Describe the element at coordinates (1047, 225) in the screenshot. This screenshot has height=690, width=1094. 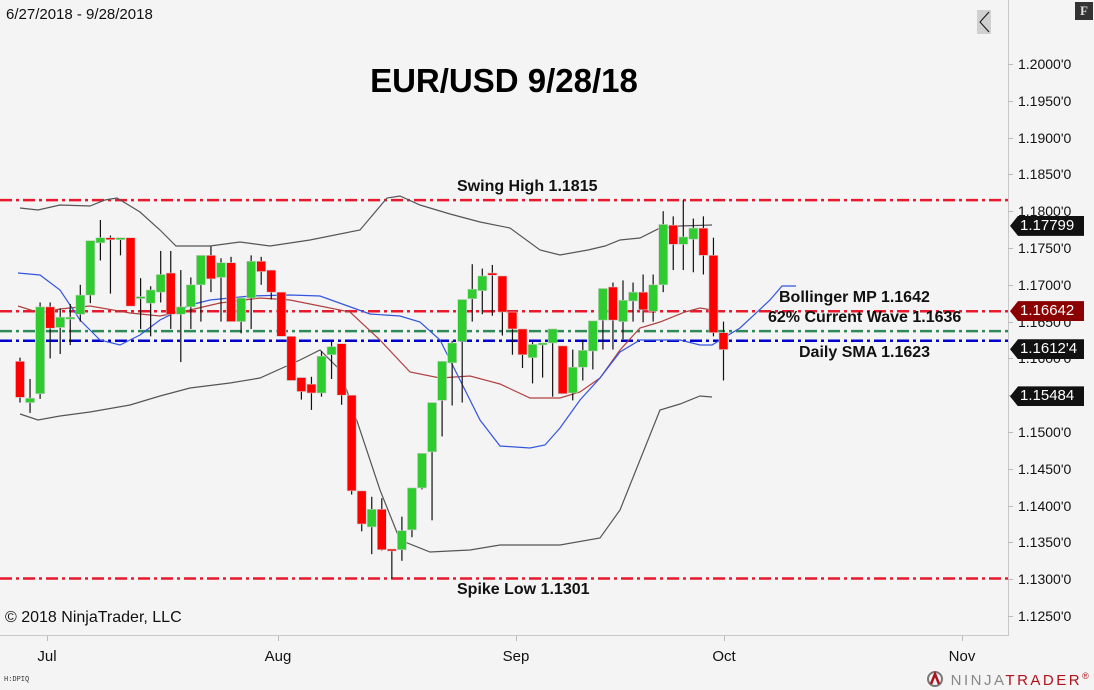
I see `price-flag: 1.17799` at that location.